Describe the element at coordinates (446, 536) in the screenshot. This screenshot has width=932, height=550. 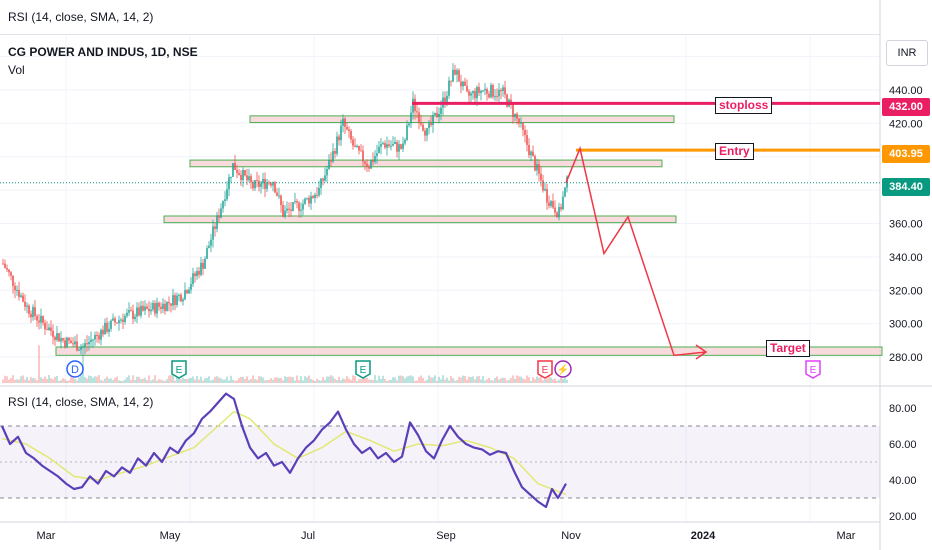
I see `time-tick-label: Sep` at that location.